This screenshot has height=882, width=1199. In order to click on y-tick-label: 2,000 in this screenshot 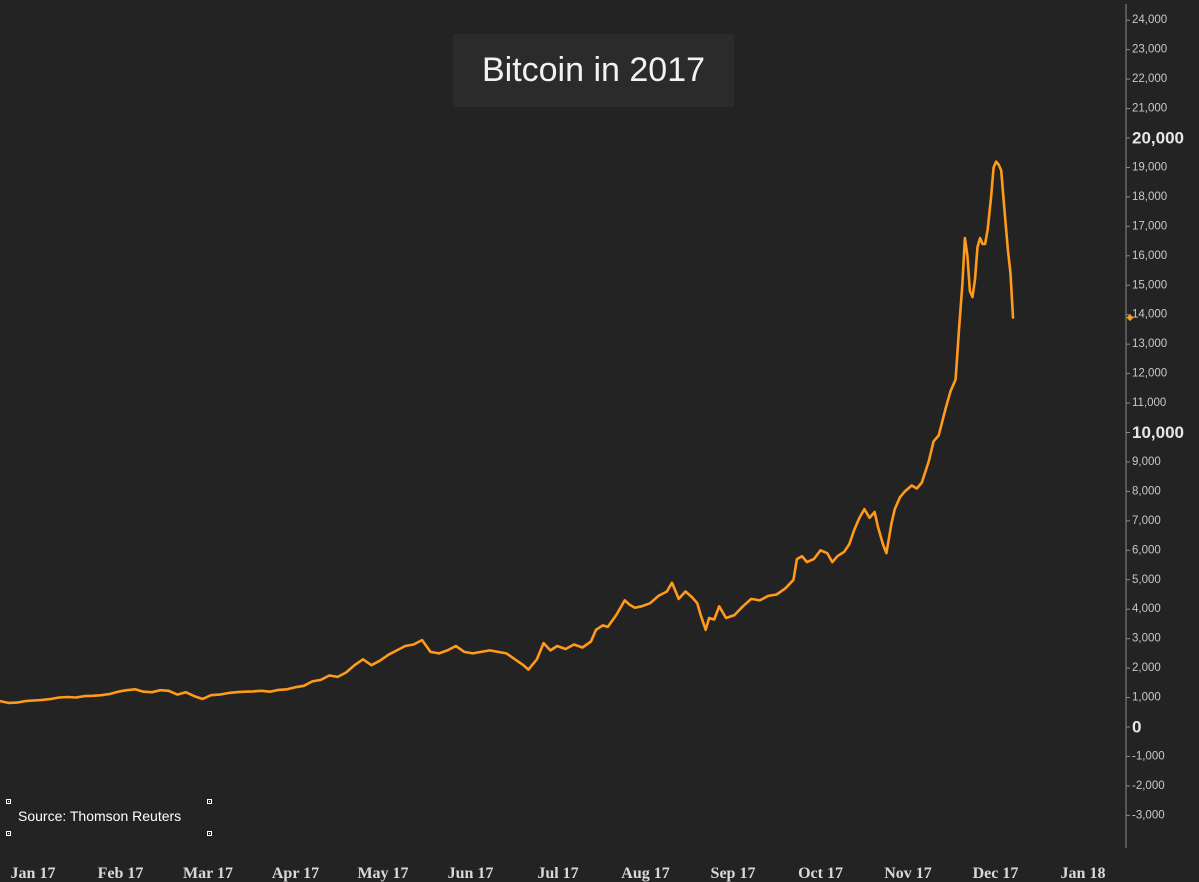, I will do `click(1146, 668)`.